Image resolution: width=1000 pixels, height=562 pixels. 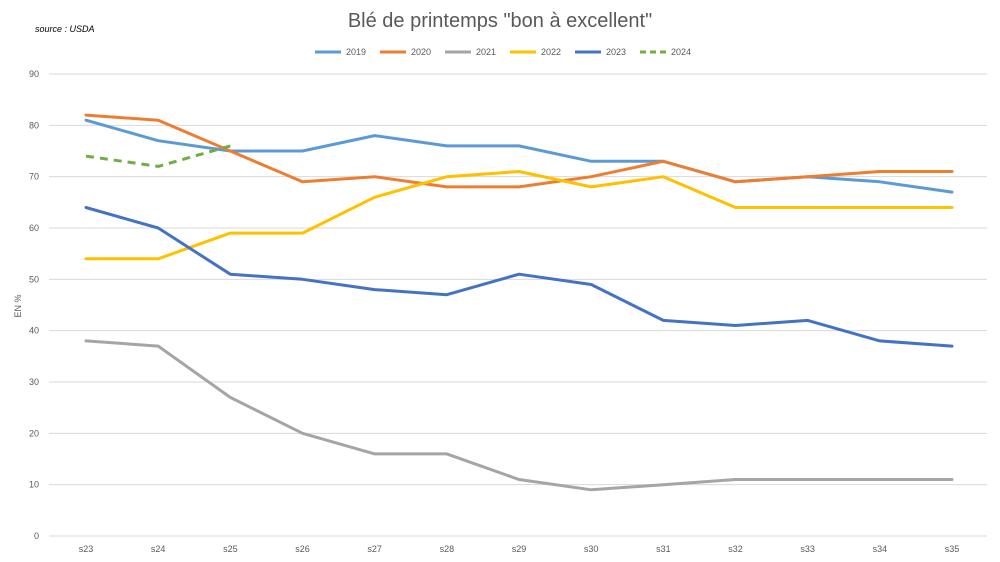 What do you see at coordinates (421, 52) in the screenshot?
I see `legend-label-2020: 2020` at bounding box center [421, 52].